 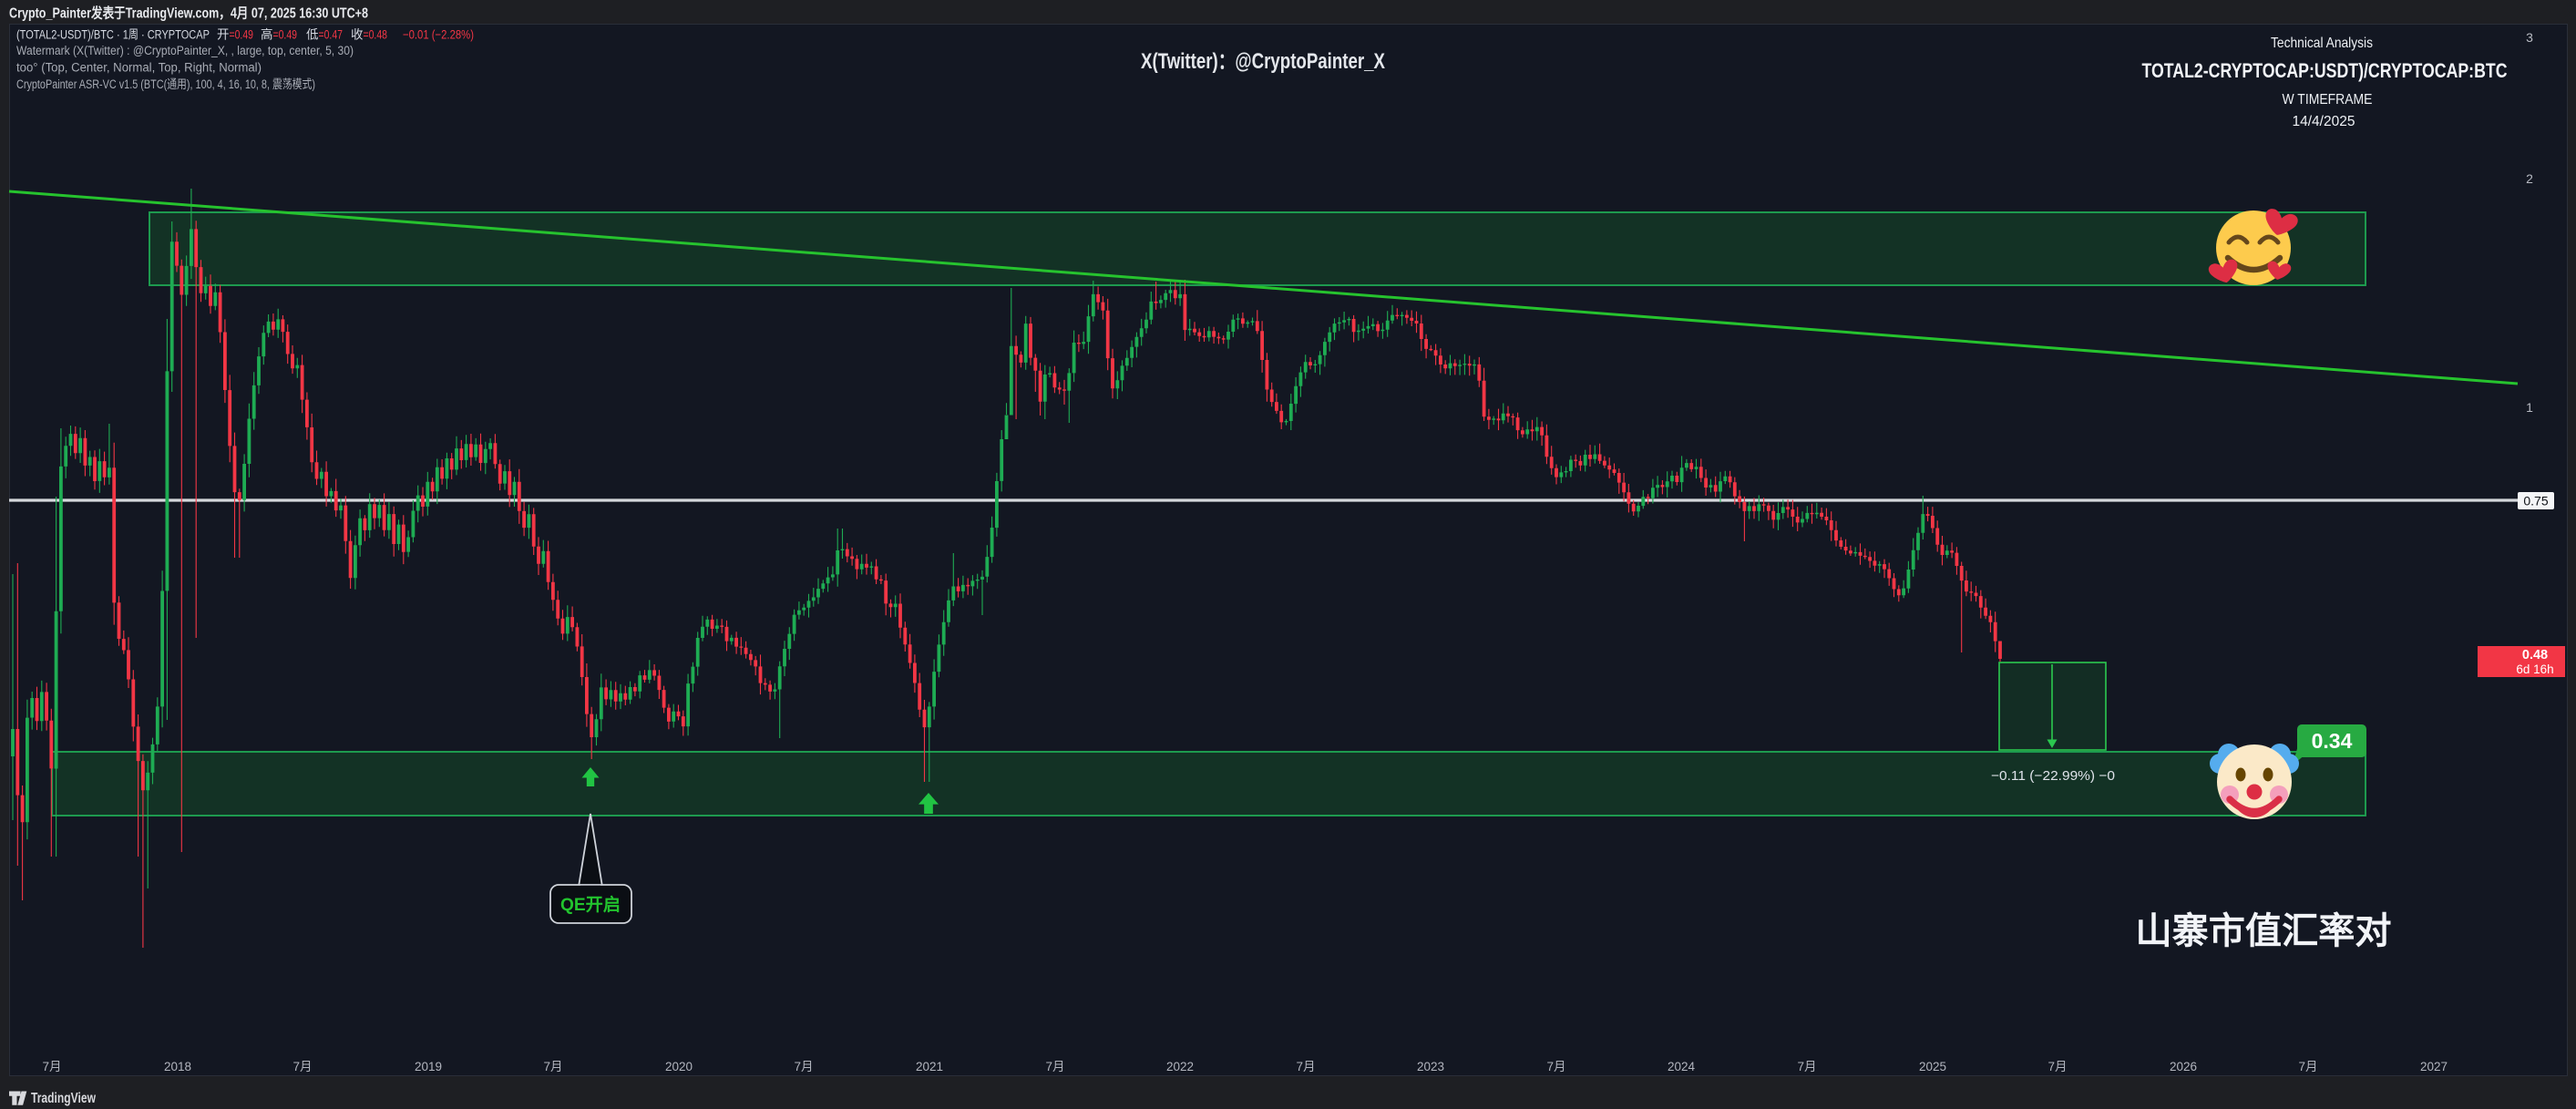 What do you see at coordinates (113, 35) in the screenshot?
I see `svg-text:(TOTAL2-USDT)/BTC · 1周 · CRYPT: (TOTAL2-USDT)/BTC · 1周 · CRYPTOCAP` at bounding box center [113, 35].